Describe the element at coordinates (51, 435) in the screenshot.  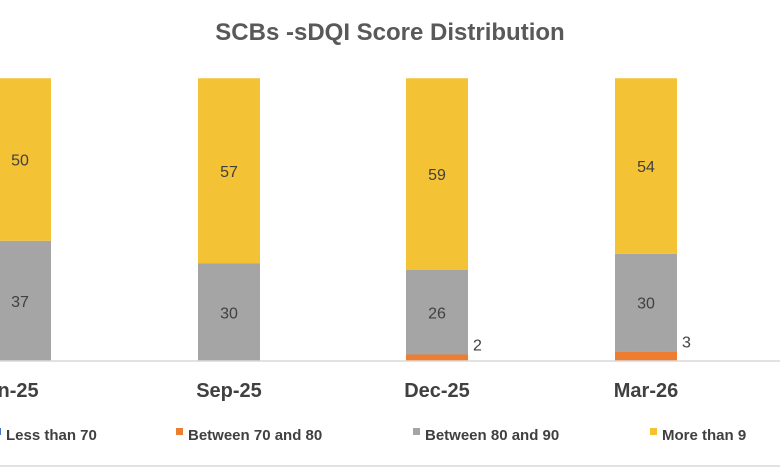
I see `legend-label-0: Less than 70` at that location.